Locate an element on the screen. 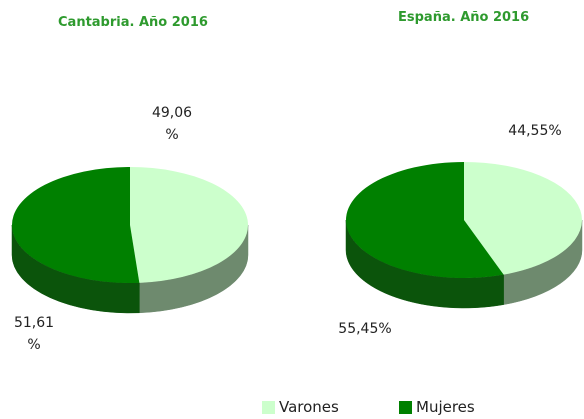 The height and width of the screenshot is (419, 584). legend-item: Mujeres is located at coordinates (437, 407).